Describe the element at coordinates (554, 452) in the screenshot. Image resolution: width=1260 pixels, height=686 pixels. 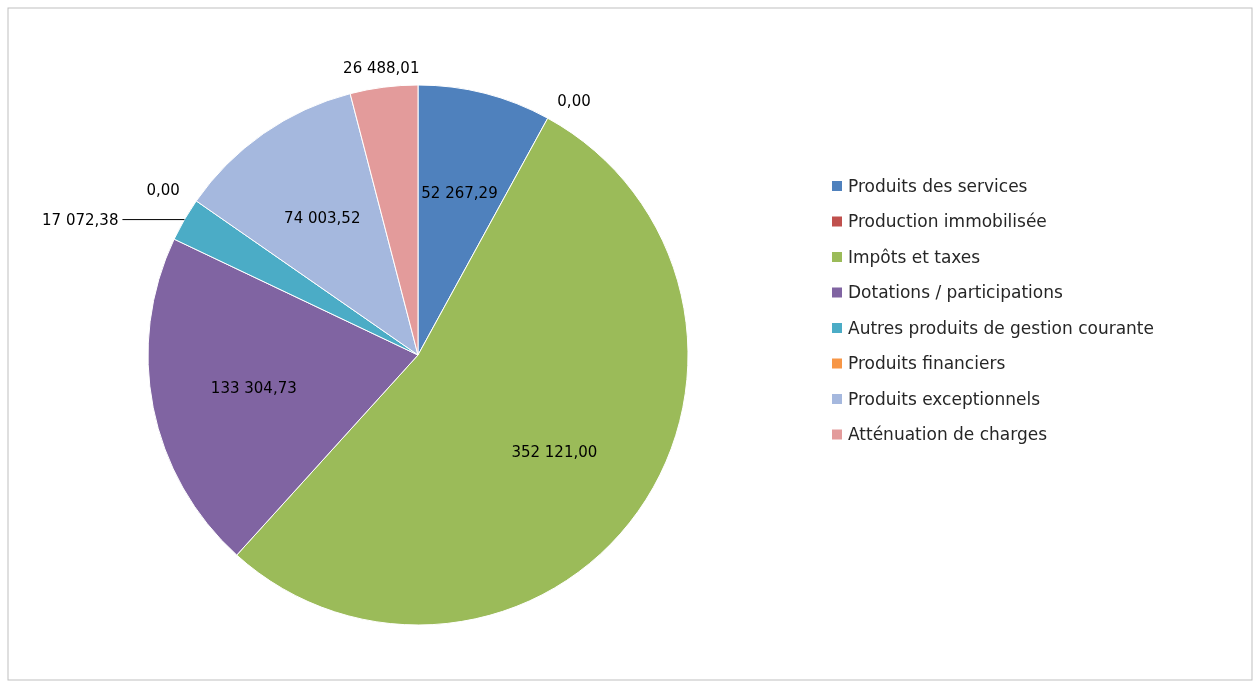
I see `data-label: 352 121,00` at that location.